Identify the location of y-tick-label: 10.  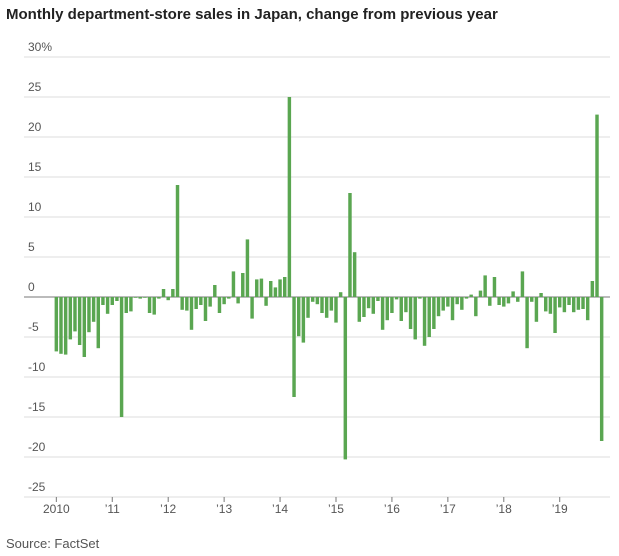
(35, 207).